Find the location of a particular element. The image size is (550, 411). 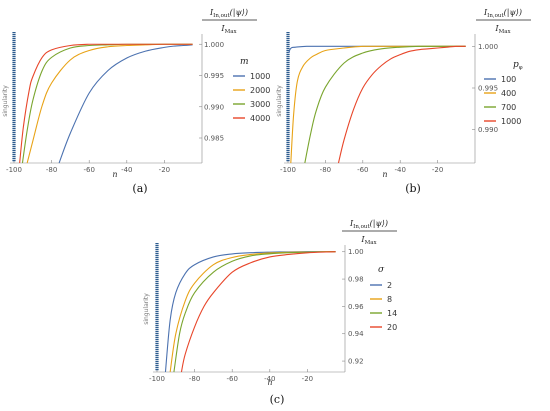

panel-c-legend: σ is located at coordinates (381, 270).